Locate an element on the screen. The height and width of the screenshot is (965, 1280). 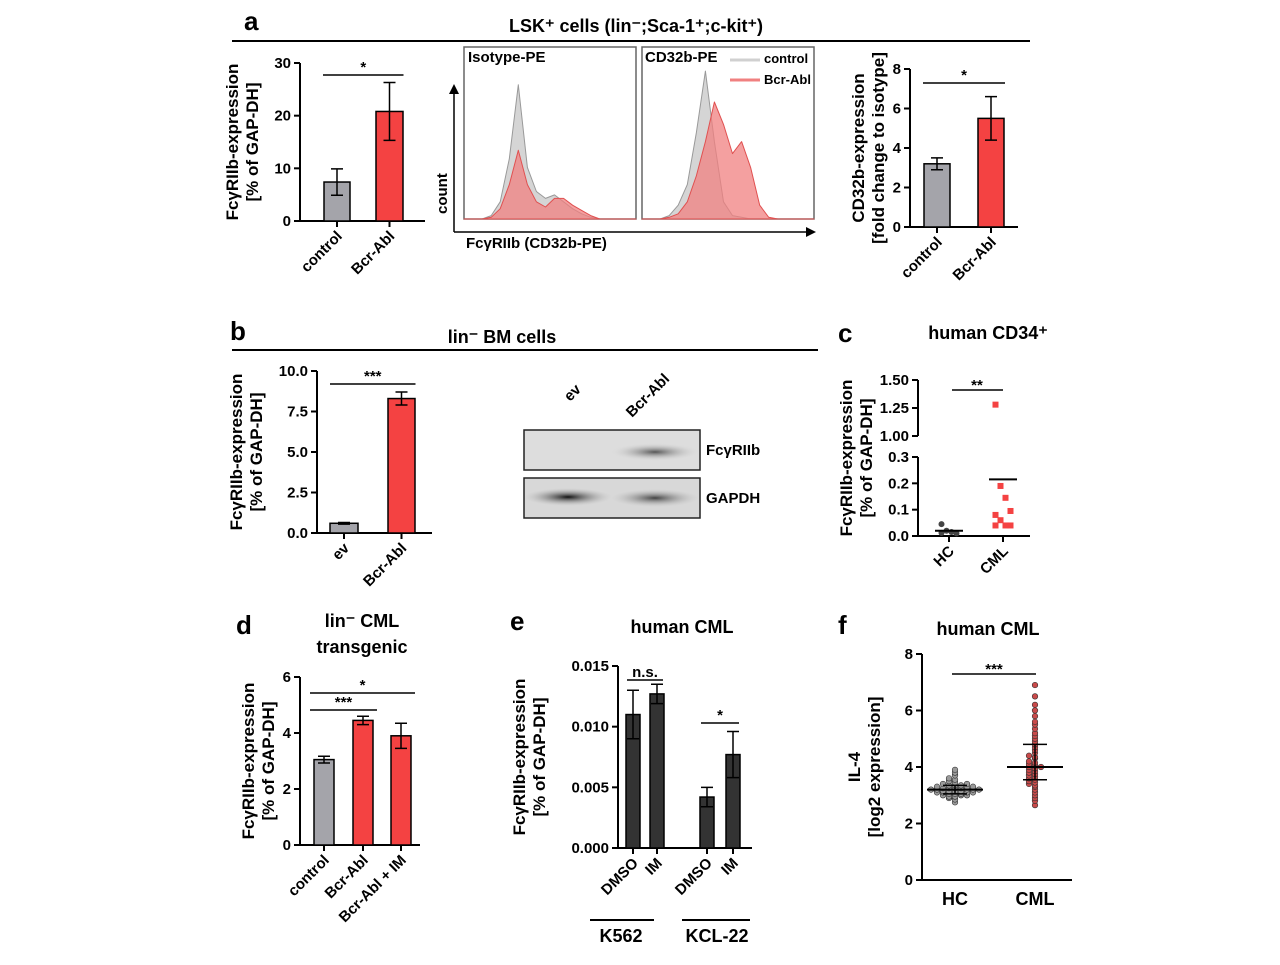
y-tick-label: 0.2 is located at coordinates (898, 483).